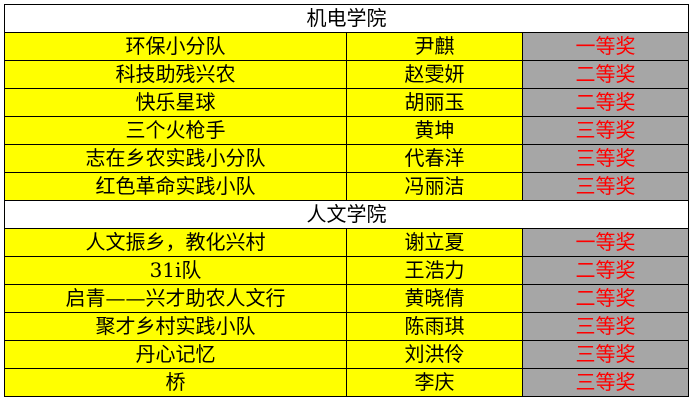 This screenshot has height=413, width=689. I want to click on leader-cell: 冯丽洁, so click(434, 186).